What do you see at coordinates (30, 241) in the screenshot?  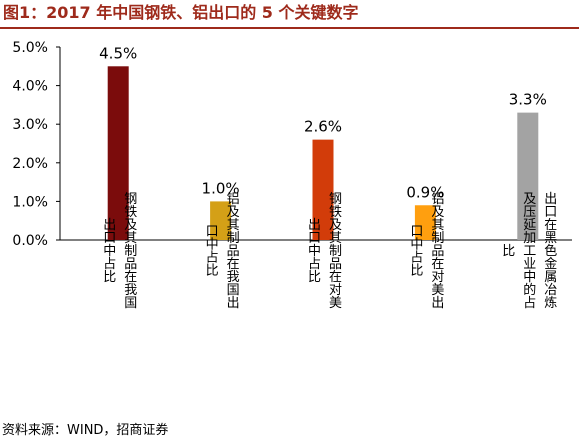 I see `y-tick-label: 0.0%` at bounding box center [30, 241].